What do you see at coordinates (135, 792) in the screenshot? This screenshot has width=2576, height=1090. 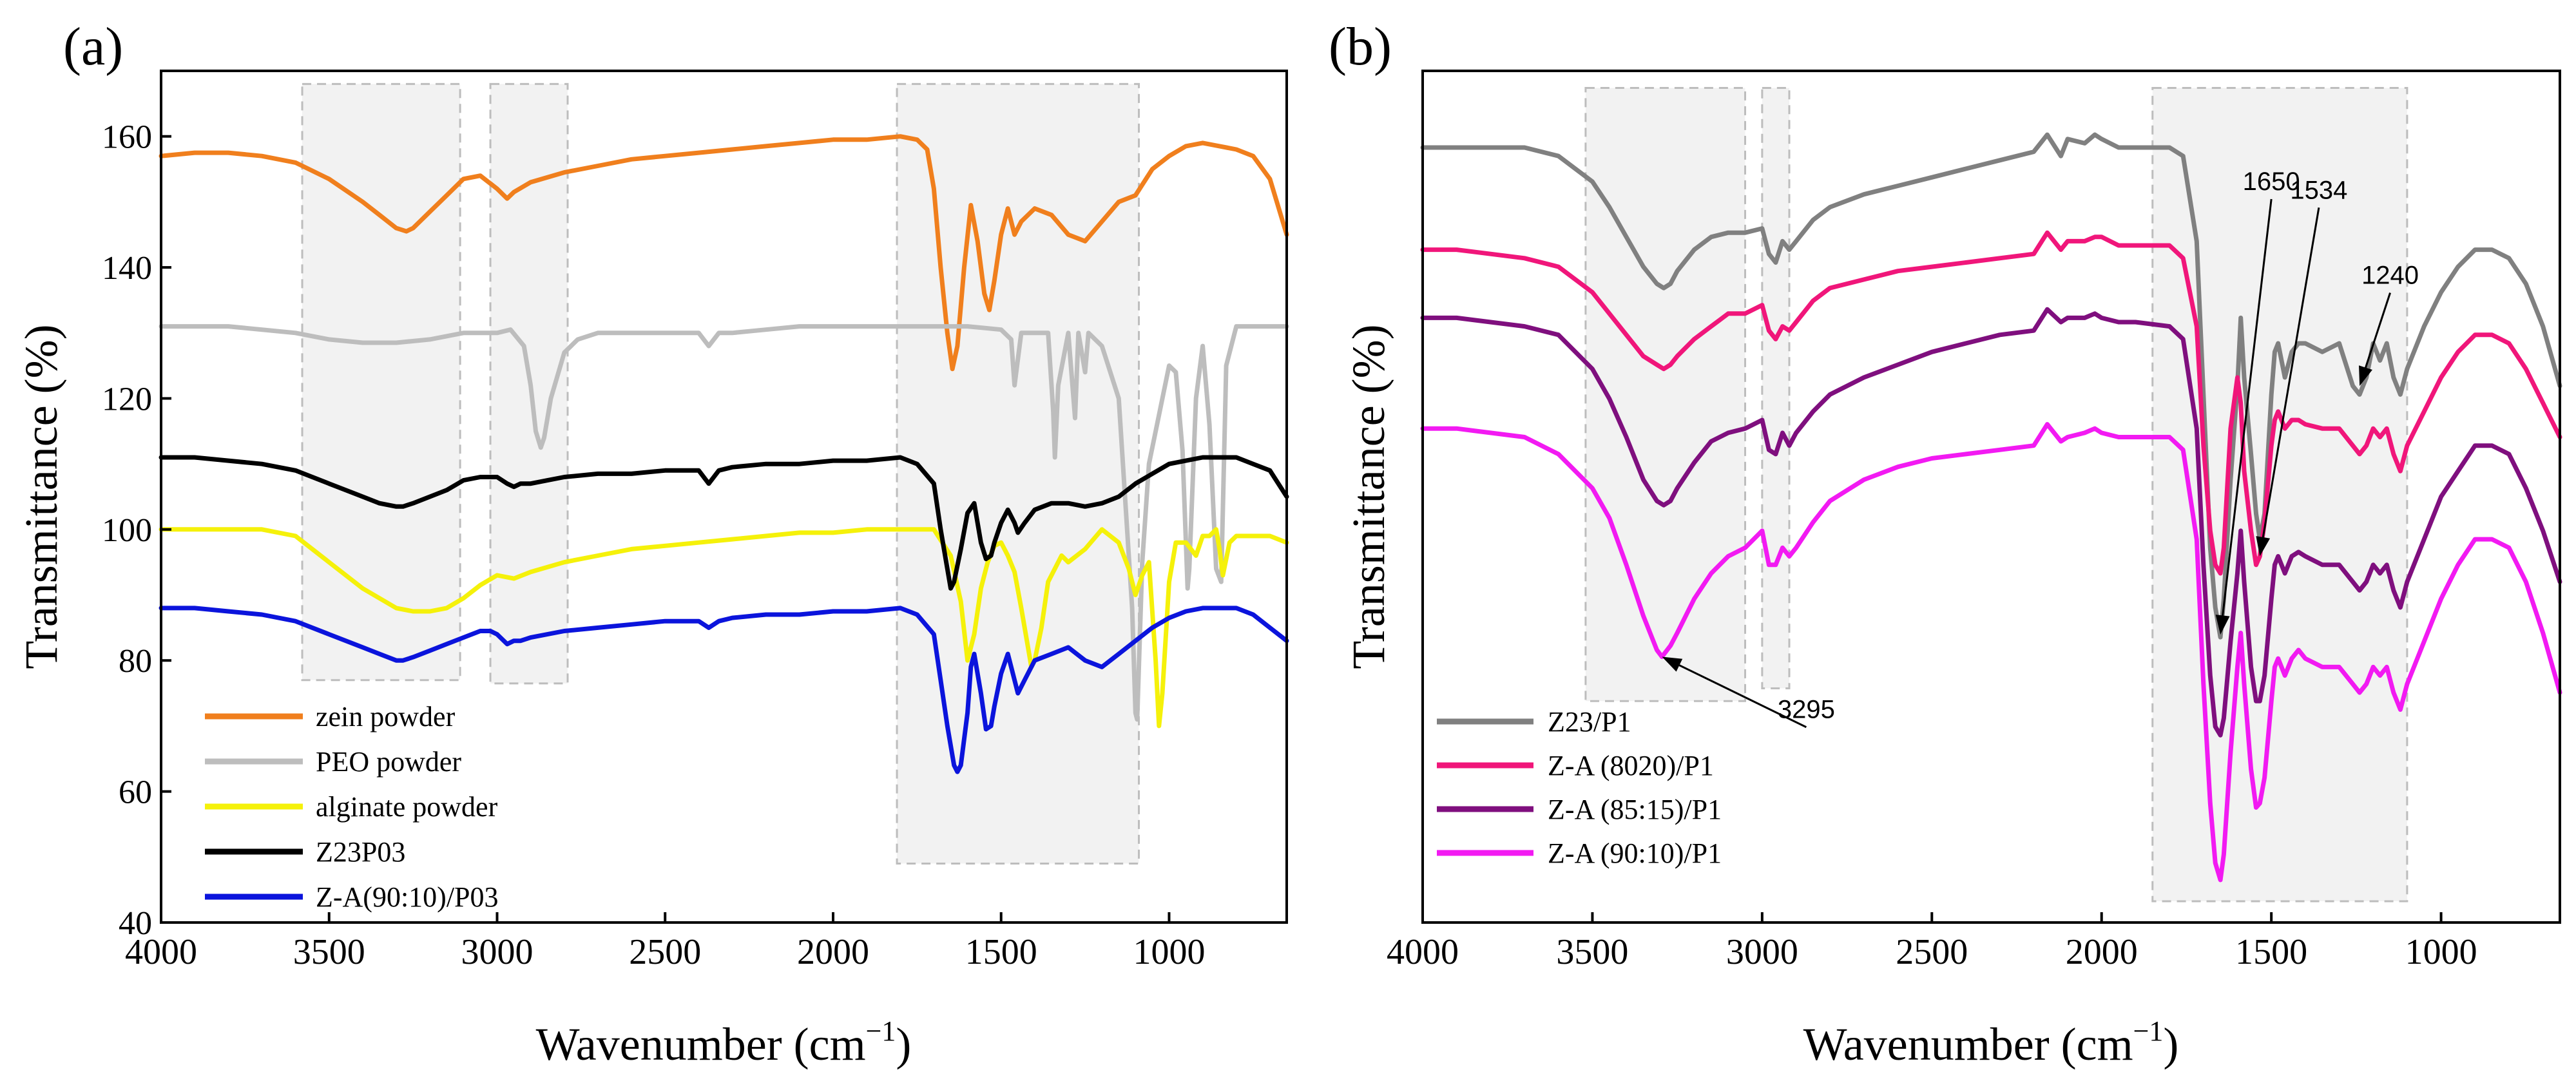 I see `panel-a-y-tick-label: 60` at bounding box center [135, 792].